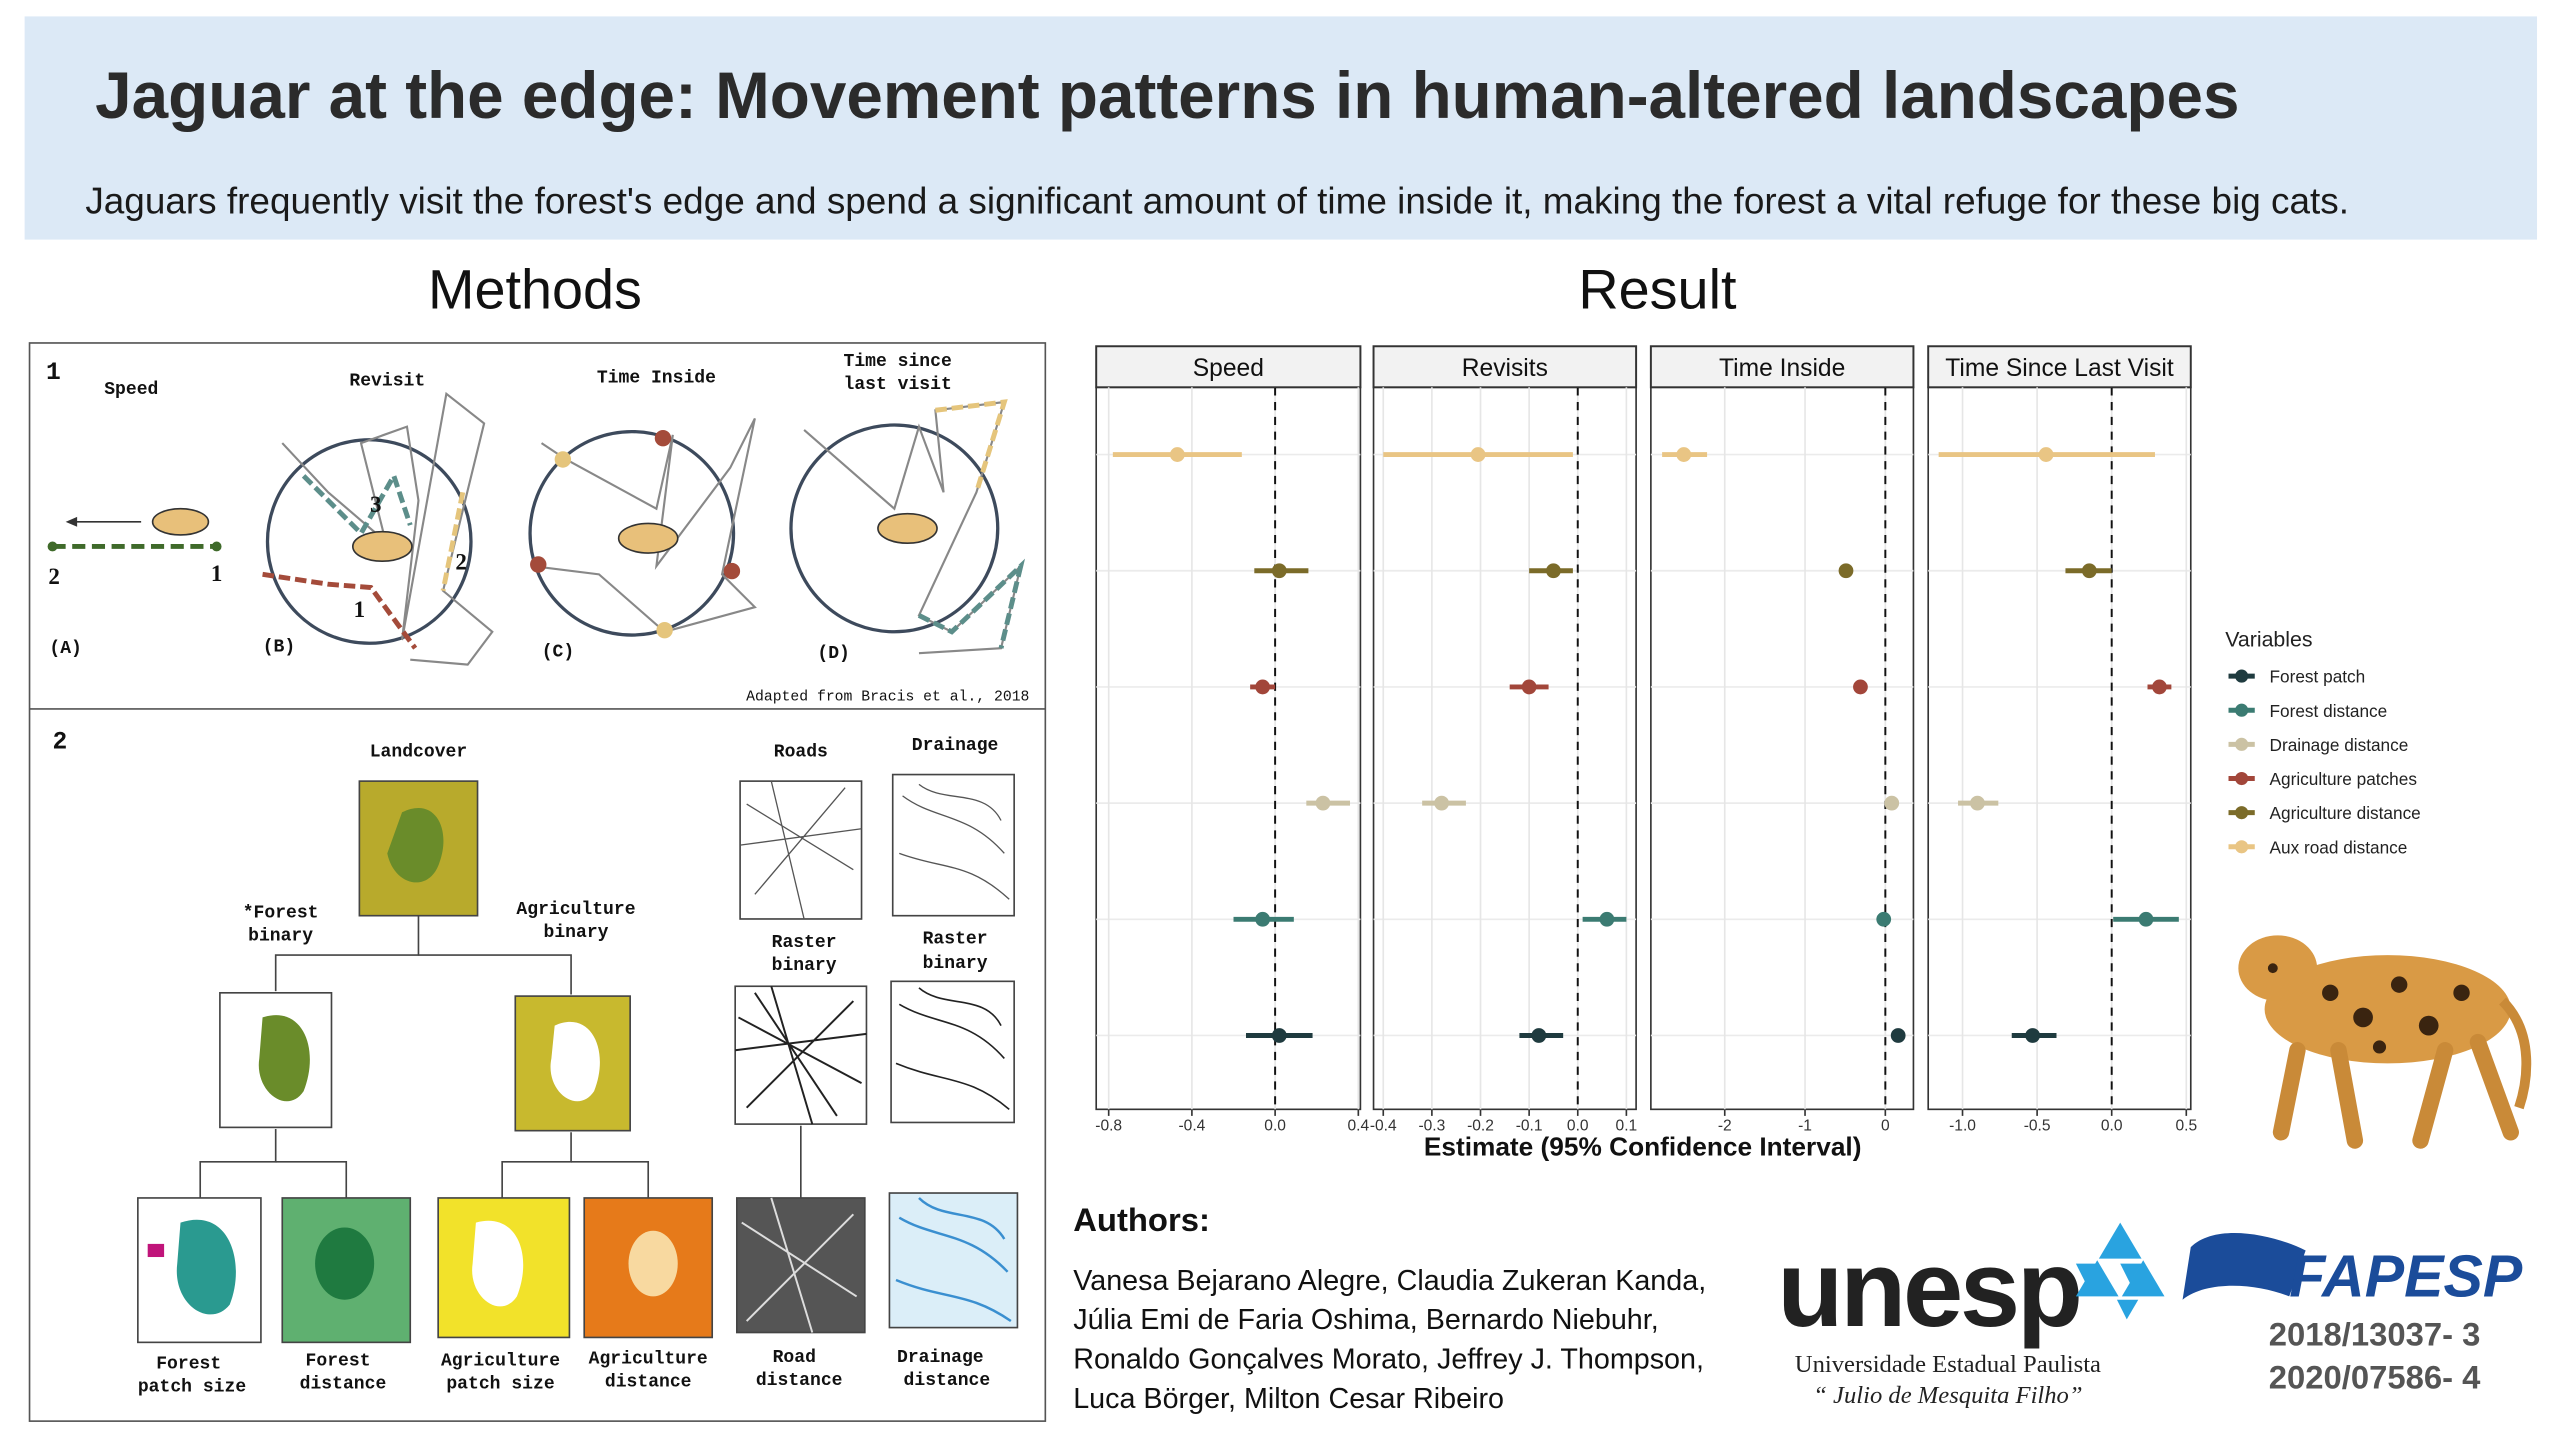 This screenshot has width=2560, height=1440. Describe the element at coordinates (279, 647) in the screenshot. I see `letter: (B)` at that location.